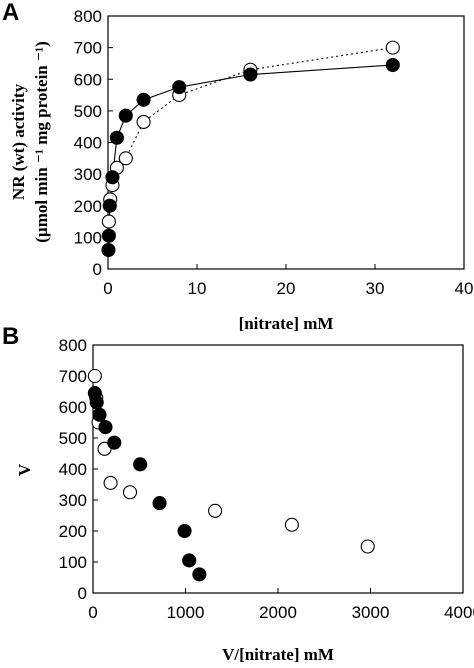  Describe the element at coordinates (464, 288) in the screenshot. I see `x-tick-label: 40` at that location.